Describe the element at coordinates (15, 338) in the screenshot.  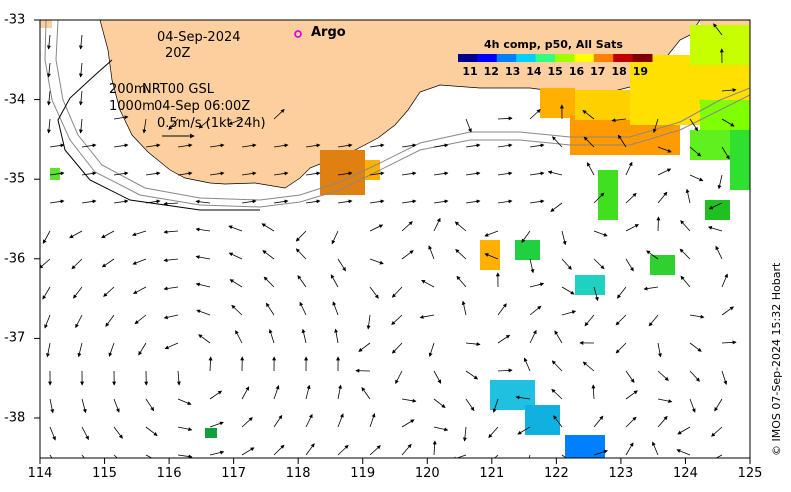
I see `y-tick-label: -37` at that location.